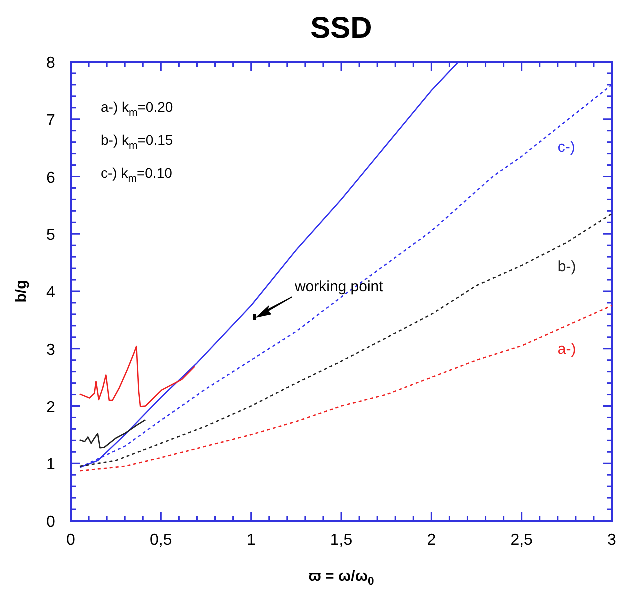  What do you see at coordinates (161, 540) in the screenshot?
I see `x-tick-label: 0,5` at bounding box center [161, 540].